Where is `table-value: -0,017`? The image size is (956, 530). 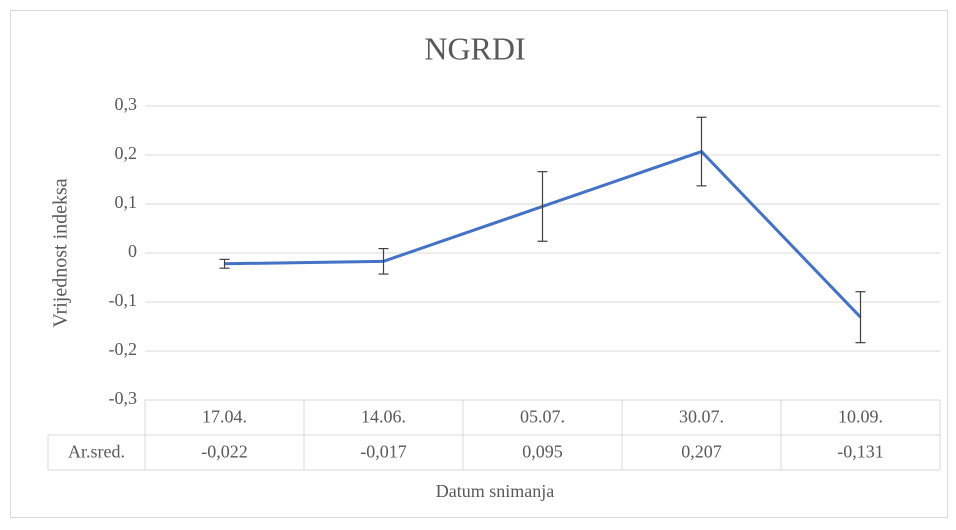 table-value: -0,017 is located at coordinates (383, 452).